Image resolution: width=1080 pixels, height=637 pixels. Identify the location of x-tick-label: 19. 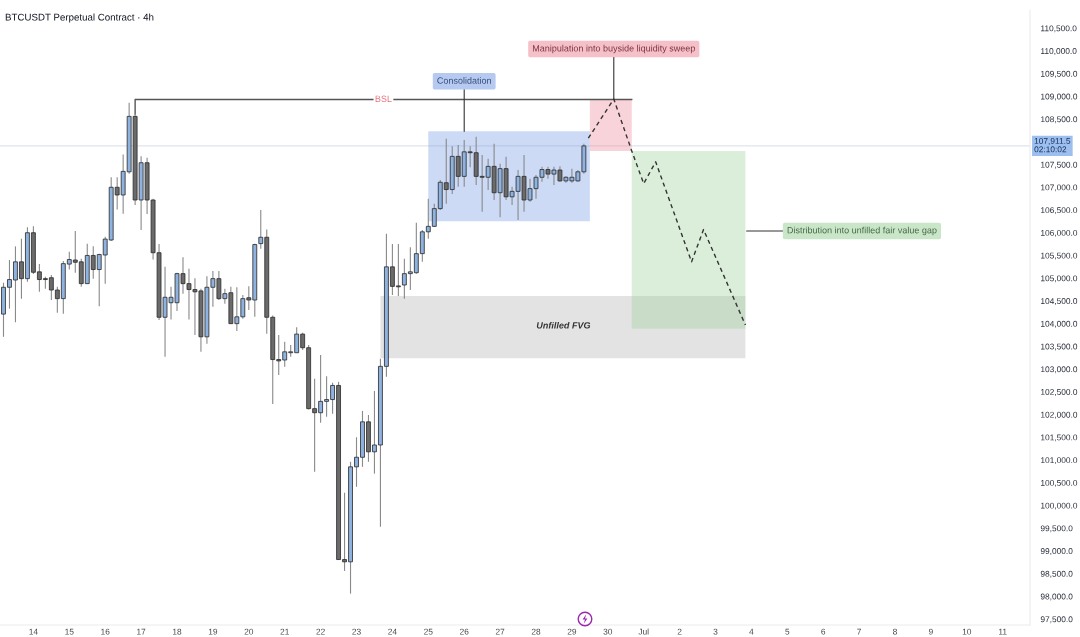
(213, 631).